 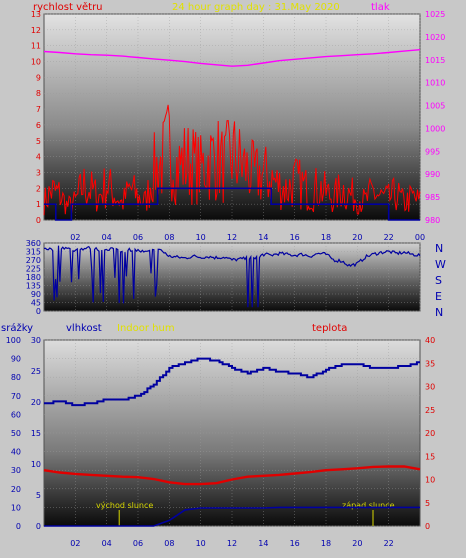 What do you see at coordinates (33, 243) in the screenshot?
I see `direction-tick-label: 360` at bounding box center [33, 243].